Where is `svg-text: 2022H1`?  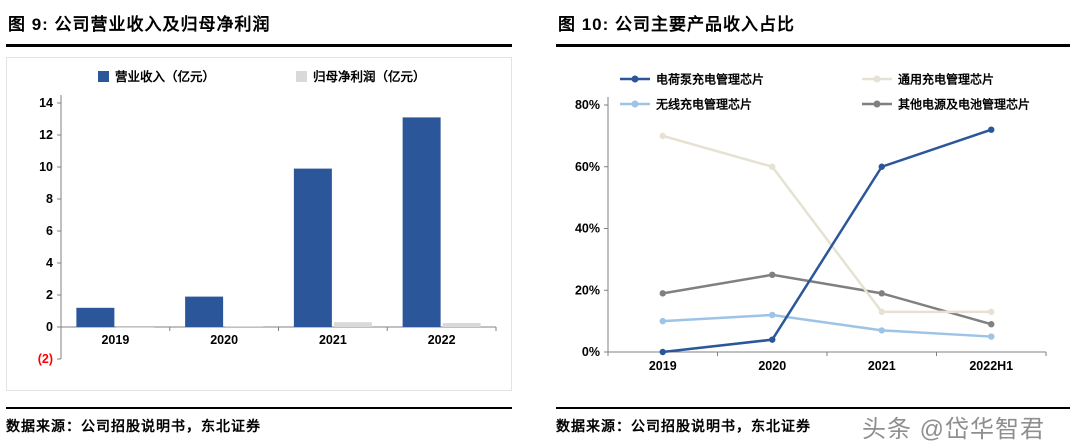 svg-text: 2022H1 is located at coordinates (991, 366).